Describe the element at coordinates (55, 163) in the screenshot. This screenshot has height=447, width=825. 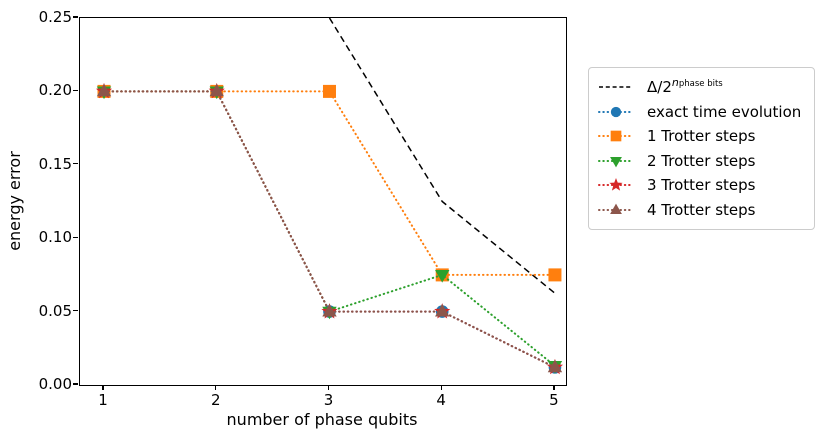
I see `y-tick-label: 0.15` at that location.